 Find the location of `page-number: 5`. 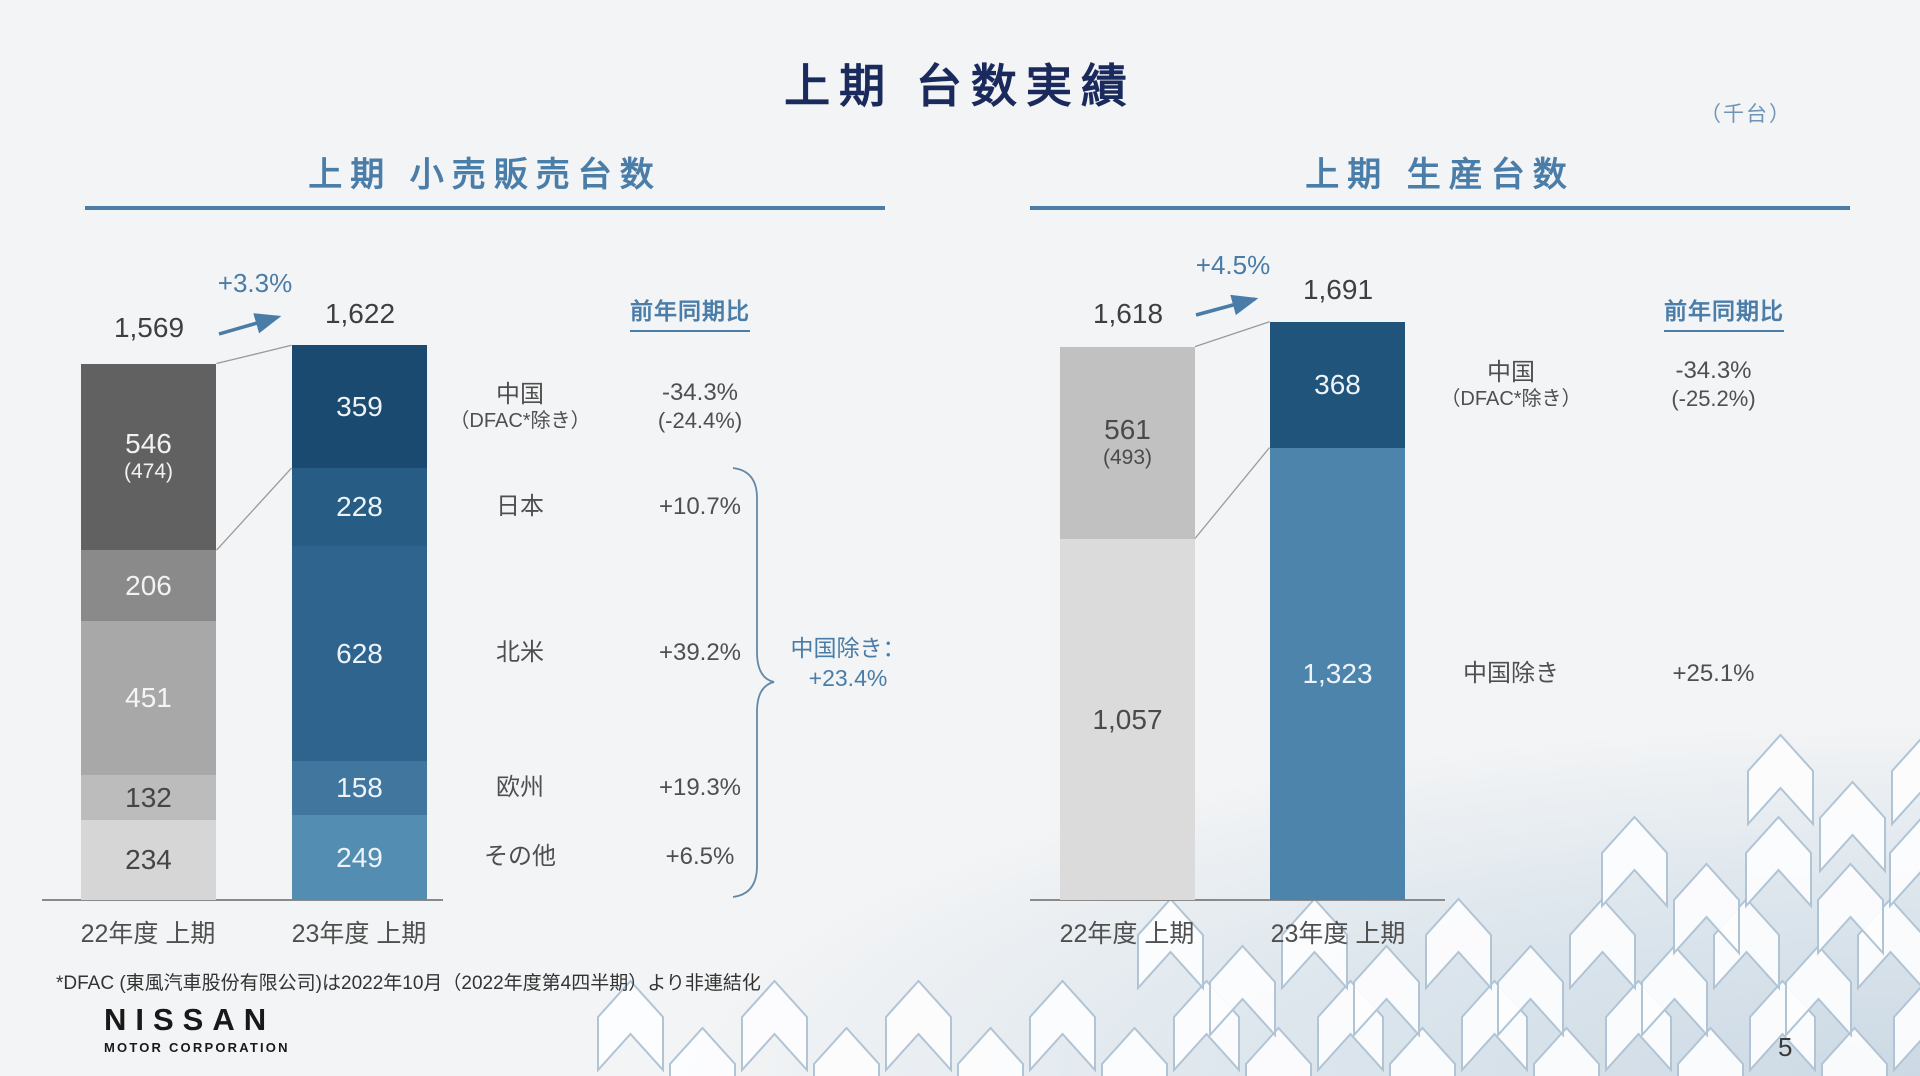

page-number: 5 is located at coordinates (1785, 1047).